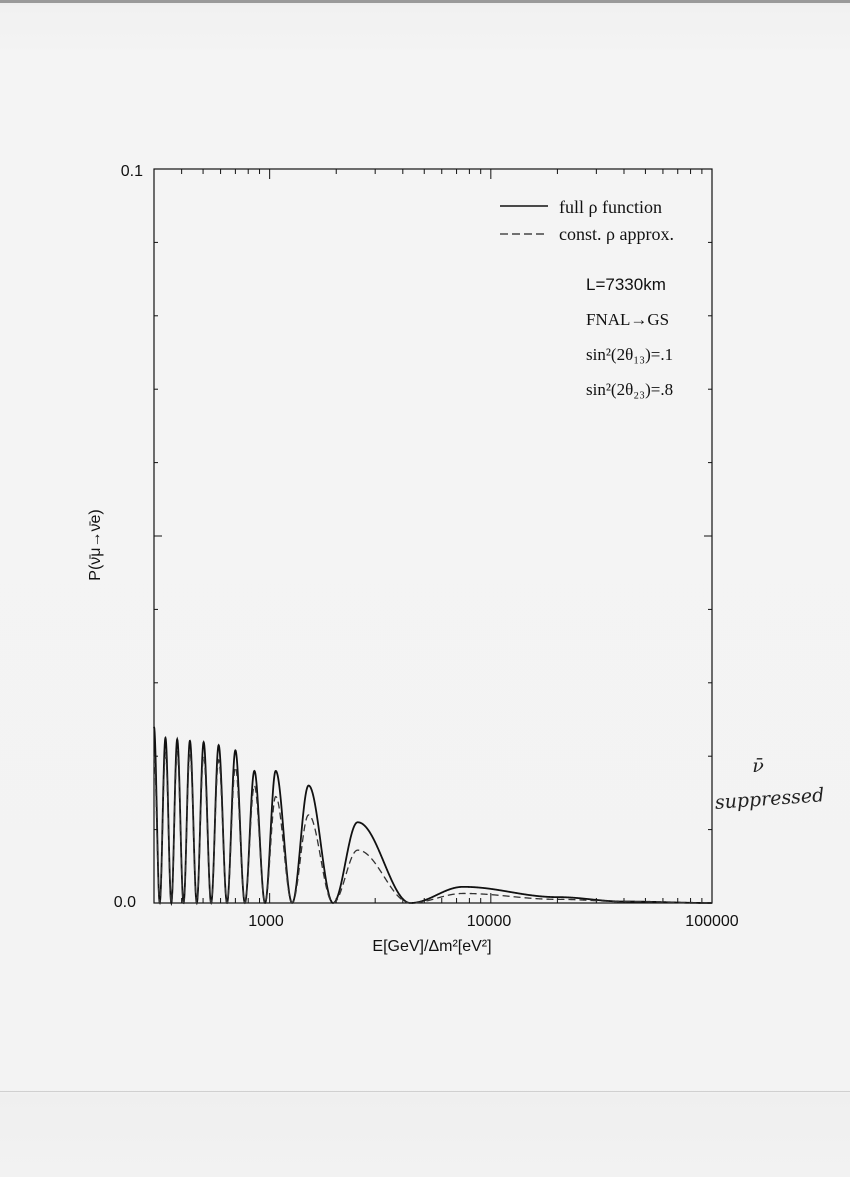 This screenshot has width=850, height=1177. I want to click on annotation-sin23: sin²(2θ₂₃)=.8, so click(629, 389).